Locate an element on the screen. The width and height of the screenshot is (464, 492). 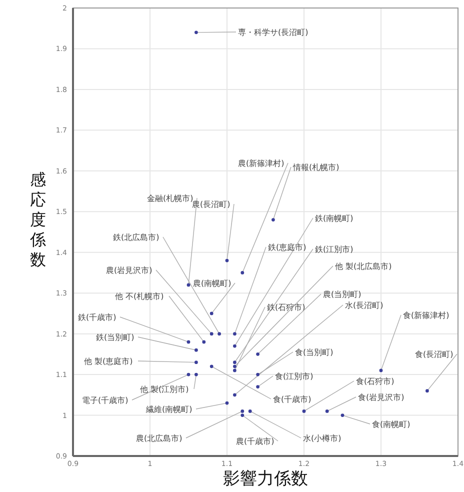
y-axis-title: 感応度係数 is located at coordinates (37, 219).